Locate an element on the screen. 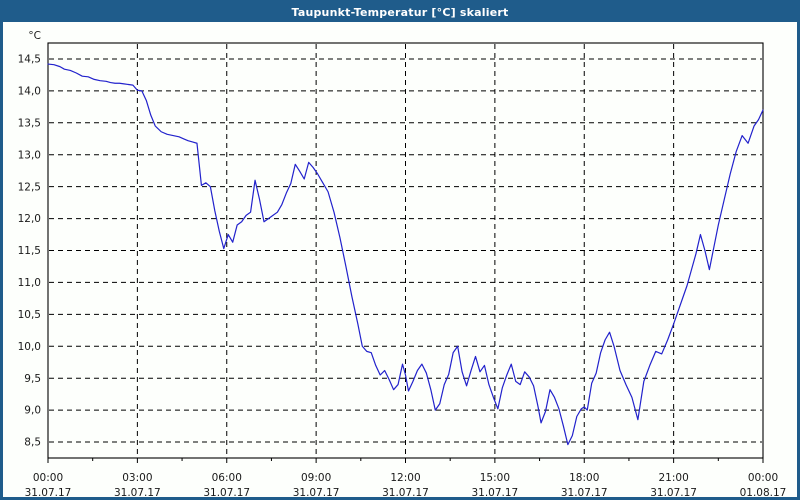  x-axis-time-label: 21:00 is located at coordinates (673, 478).